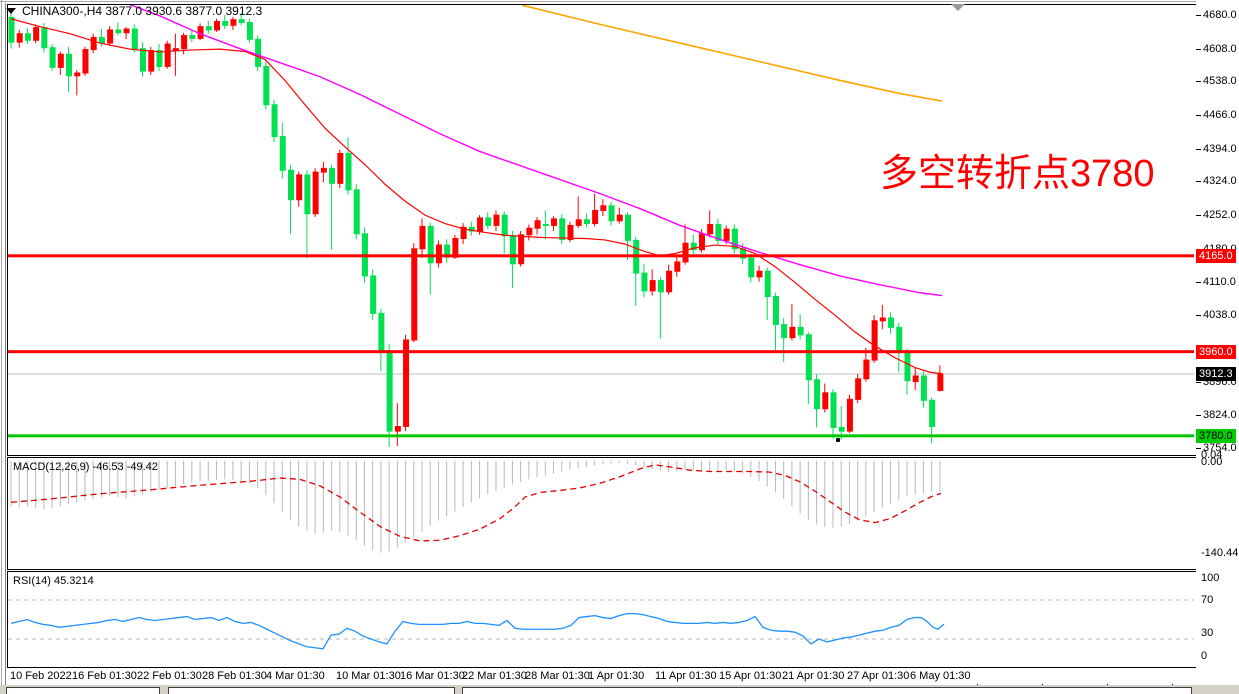 This screenshot has width=1239, height=694. I want to click on time-tick-label: 10 Mar 01:30, so click(368, 676).